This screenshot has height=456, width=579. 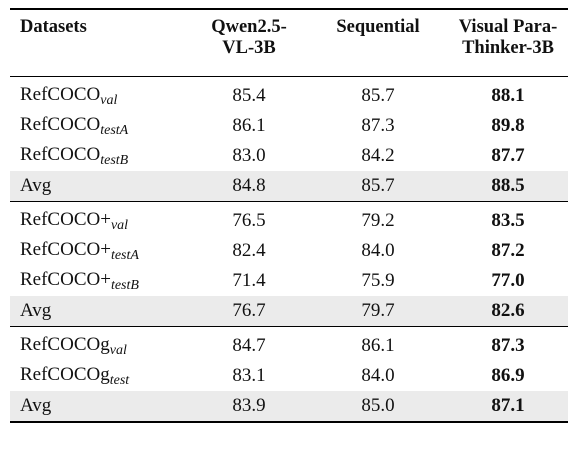 I want to click on column-header: Datasets, so click(x=100, y=43).